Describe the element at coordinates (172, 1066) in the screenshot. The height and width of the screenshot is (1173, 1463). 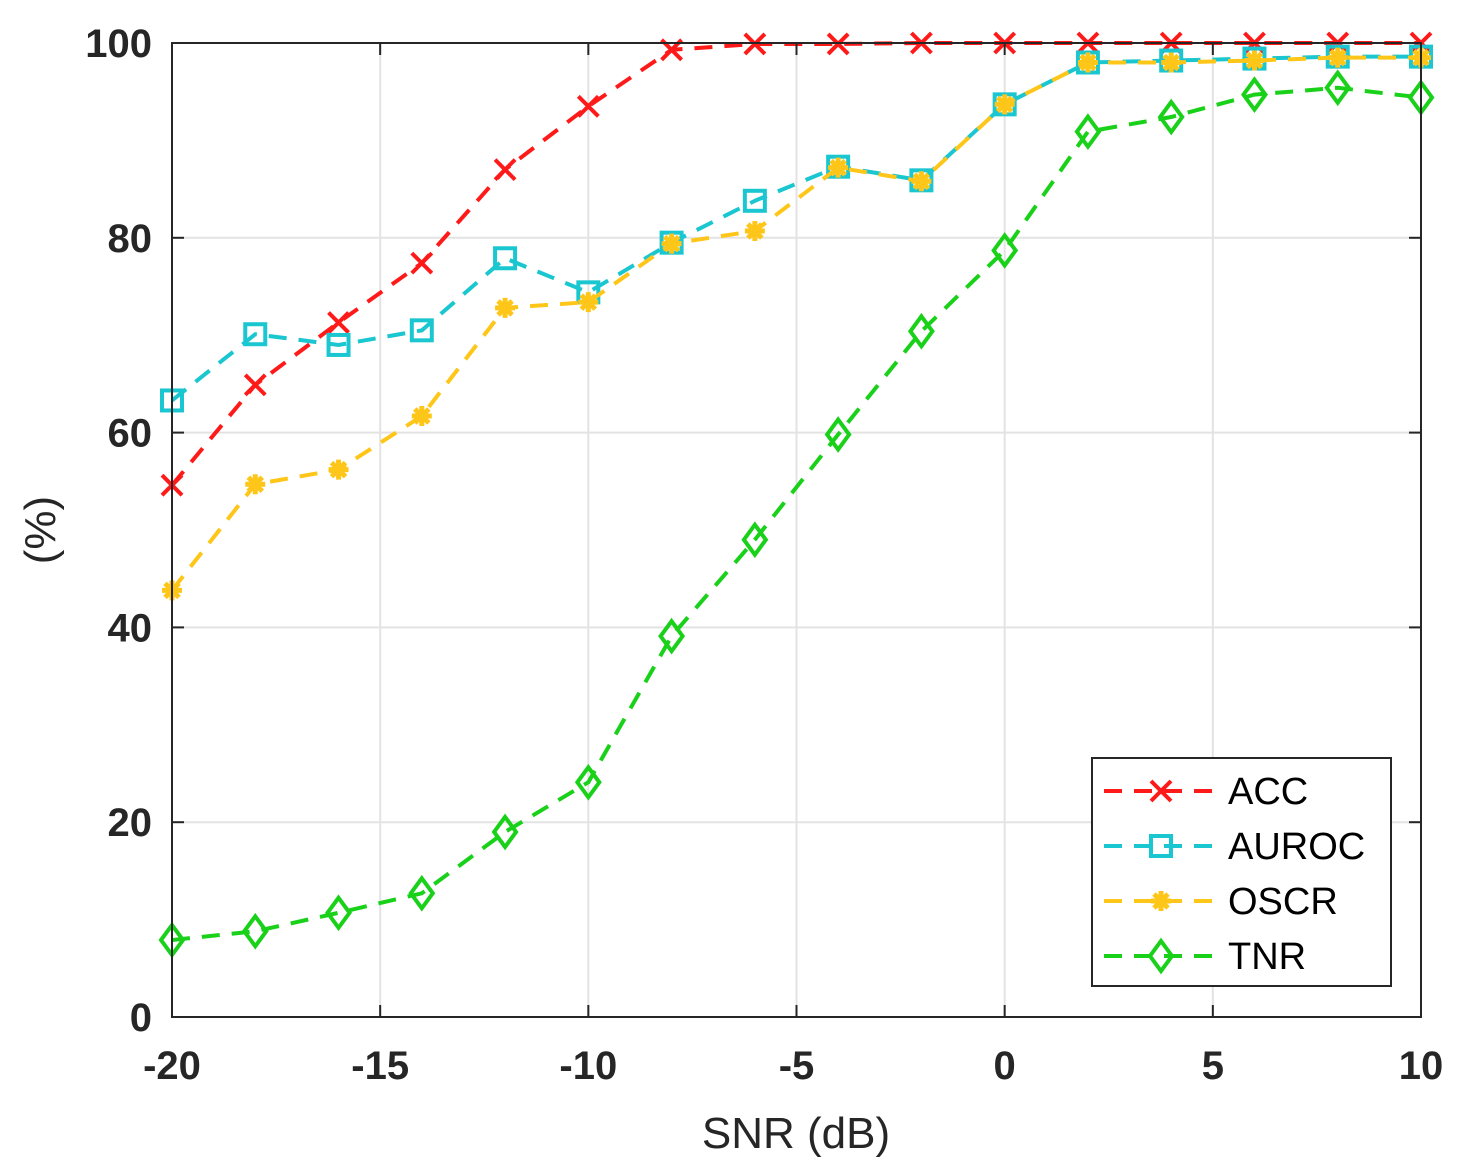
I see `x-tick-label: -20` at that location.